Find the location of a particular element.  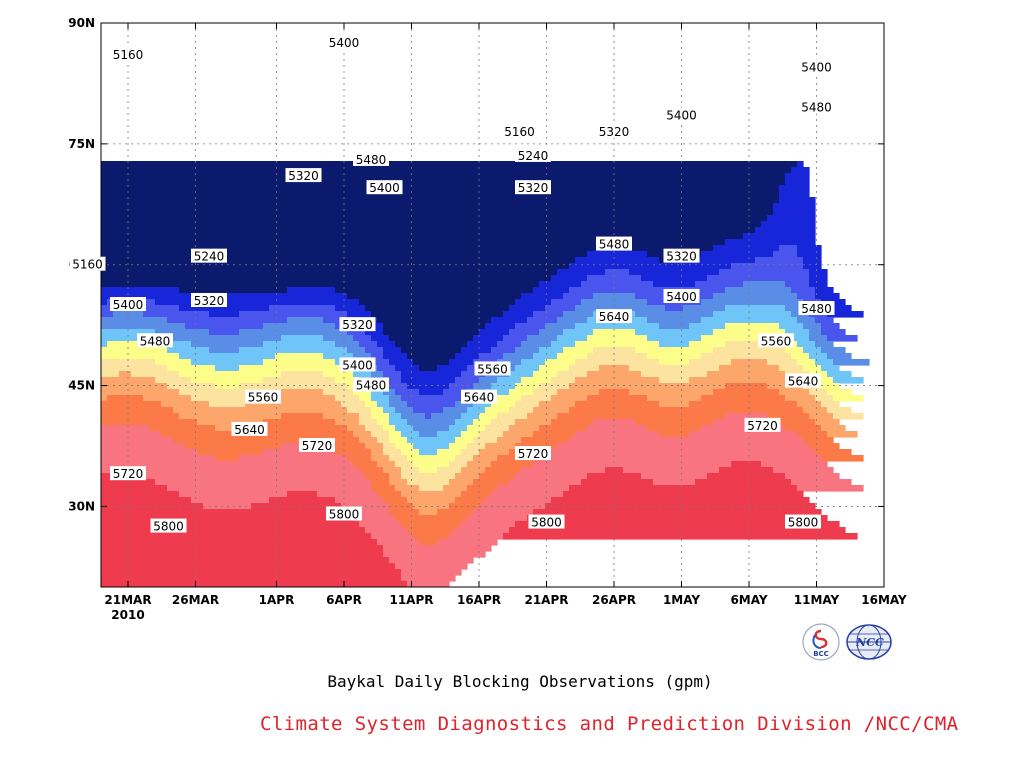

contour-label: 5640 is located at coordinates (614, 316).